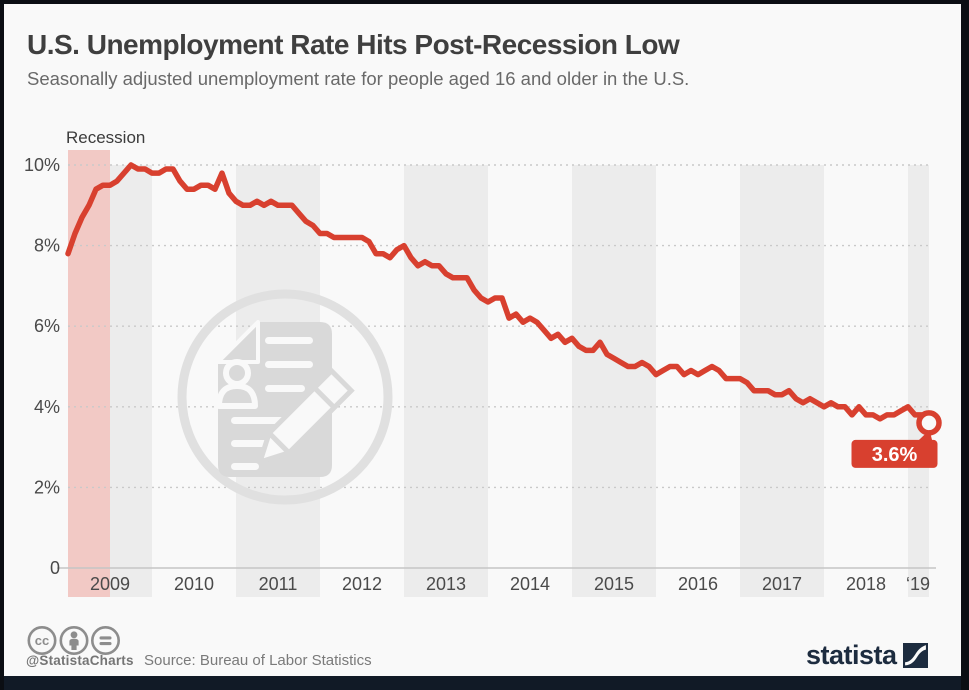 The width and height of the screenshot is (969, 690). What do you see at coordinates (47, 407) in the screenshot?
I see `y-tick-label: 4%` at bounding box center [47, 407].